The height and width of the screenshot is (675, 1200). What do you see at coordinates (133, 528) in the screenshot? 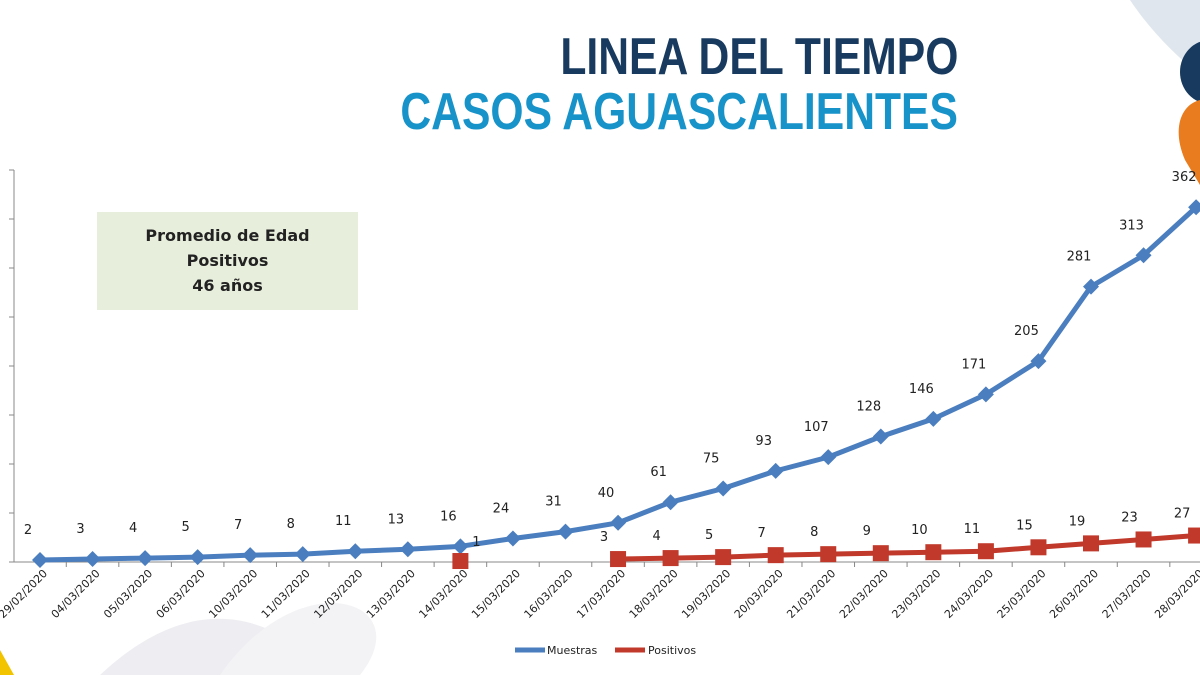
I see `muestras-data-label: 4` at bounding box center [133, 528].